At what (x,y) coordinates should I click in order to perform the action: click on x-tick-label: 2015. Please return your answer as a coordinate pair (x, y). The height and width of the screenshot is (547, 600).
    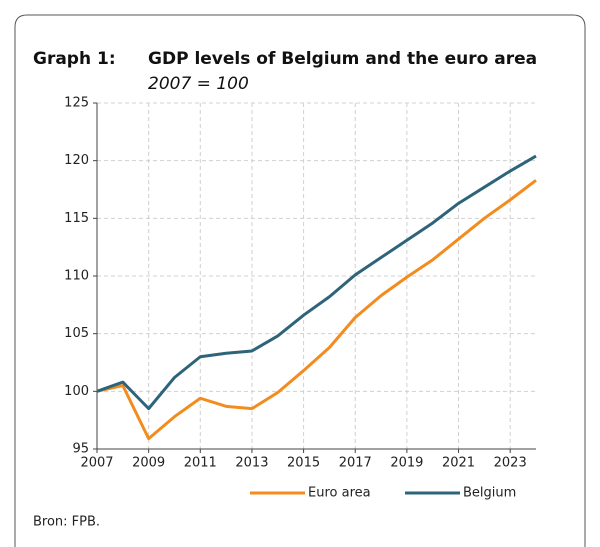
    Looking at the image, I should click on (303, 463).